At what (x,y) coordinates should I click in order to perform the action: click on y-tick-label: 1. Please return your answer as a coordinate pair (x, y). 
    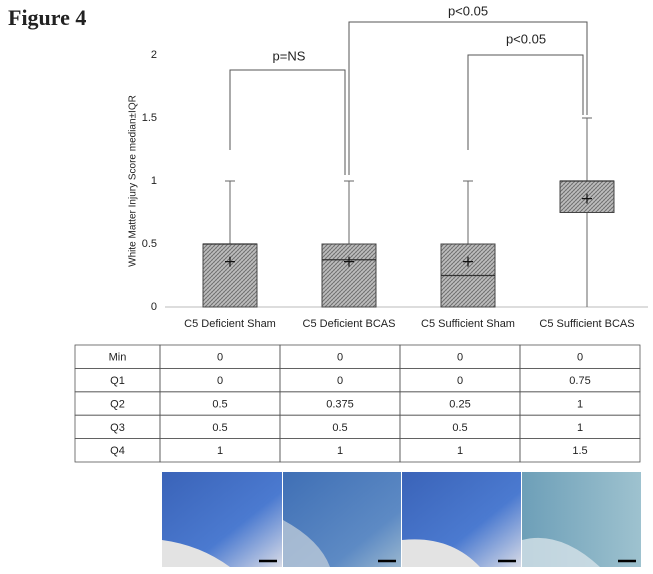
    Looking at the image, I should click on (154, 181).